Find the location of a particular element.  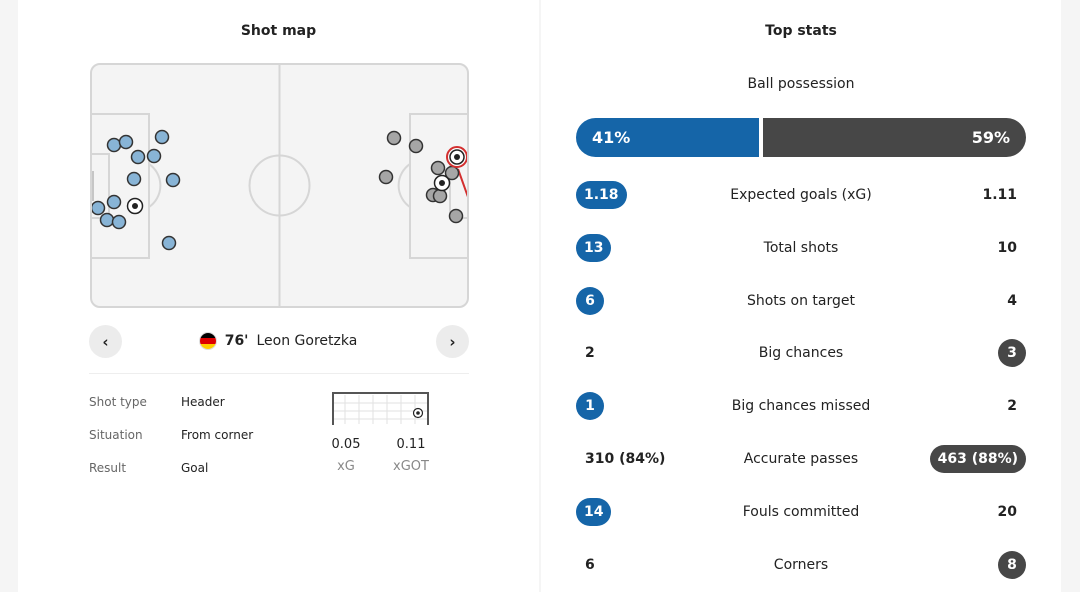

pitch is located at coordinates (279, 185).